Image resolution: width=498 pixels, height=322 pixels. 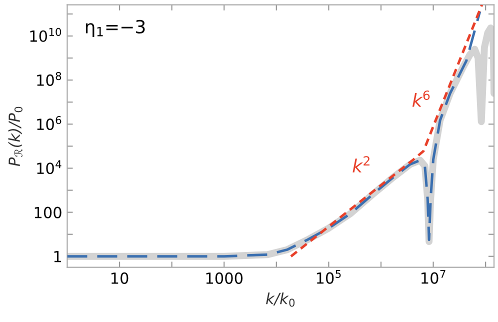 What do you see at coordinates (49, 79) in the screenshot?
I see `y-tick-label: 10$^{8}$` at bounding box center [49, 79].